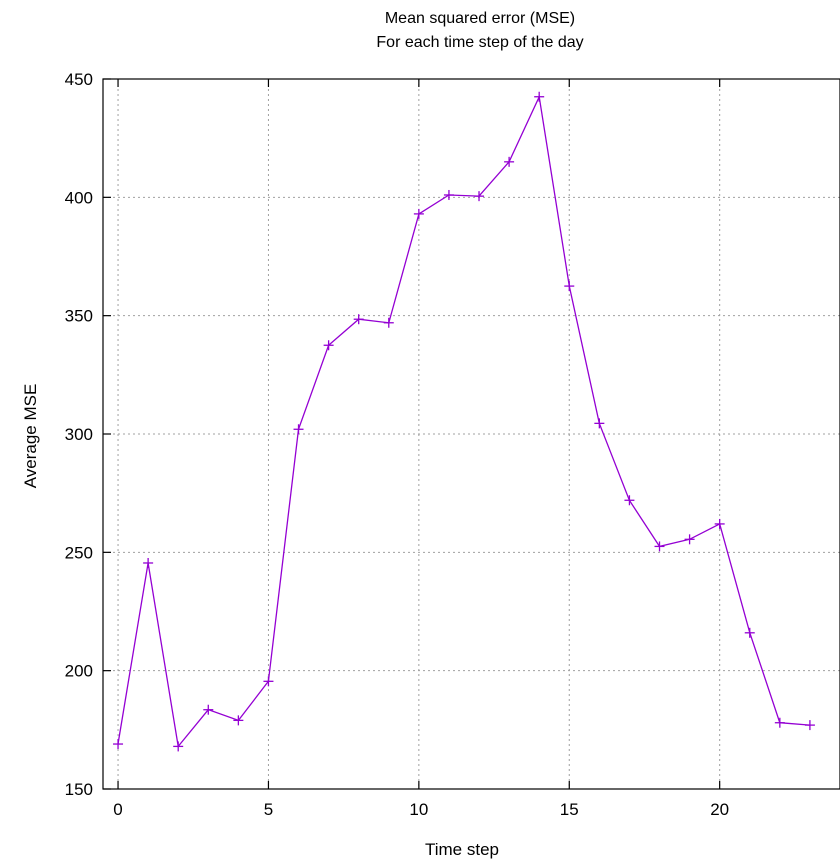  Describe the element at coordinates (569, 809) in the screenshot. I see `x-tick-label: 15` at that location.